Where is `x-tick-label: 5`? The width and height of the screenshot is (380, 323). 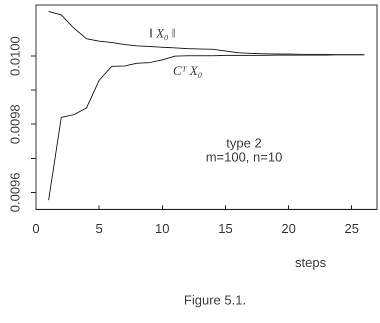
x-tick-label: 5 is located at coordinates (99, 228).